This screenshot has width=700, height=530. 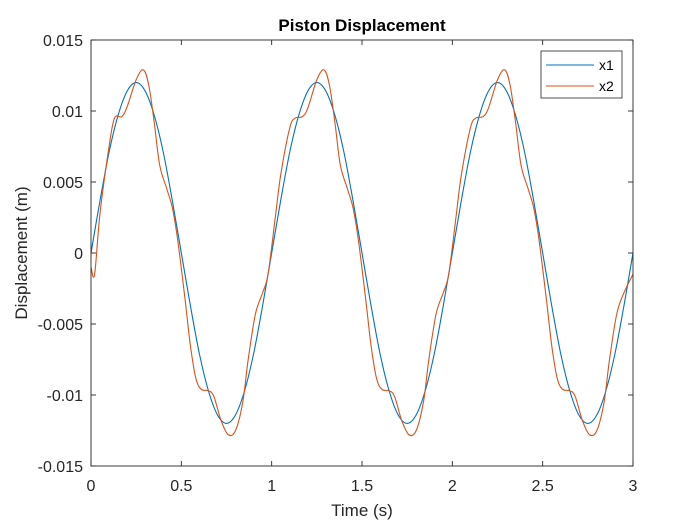 I want to click on y-tick-label: -0.005, so click(x=60, y=325).